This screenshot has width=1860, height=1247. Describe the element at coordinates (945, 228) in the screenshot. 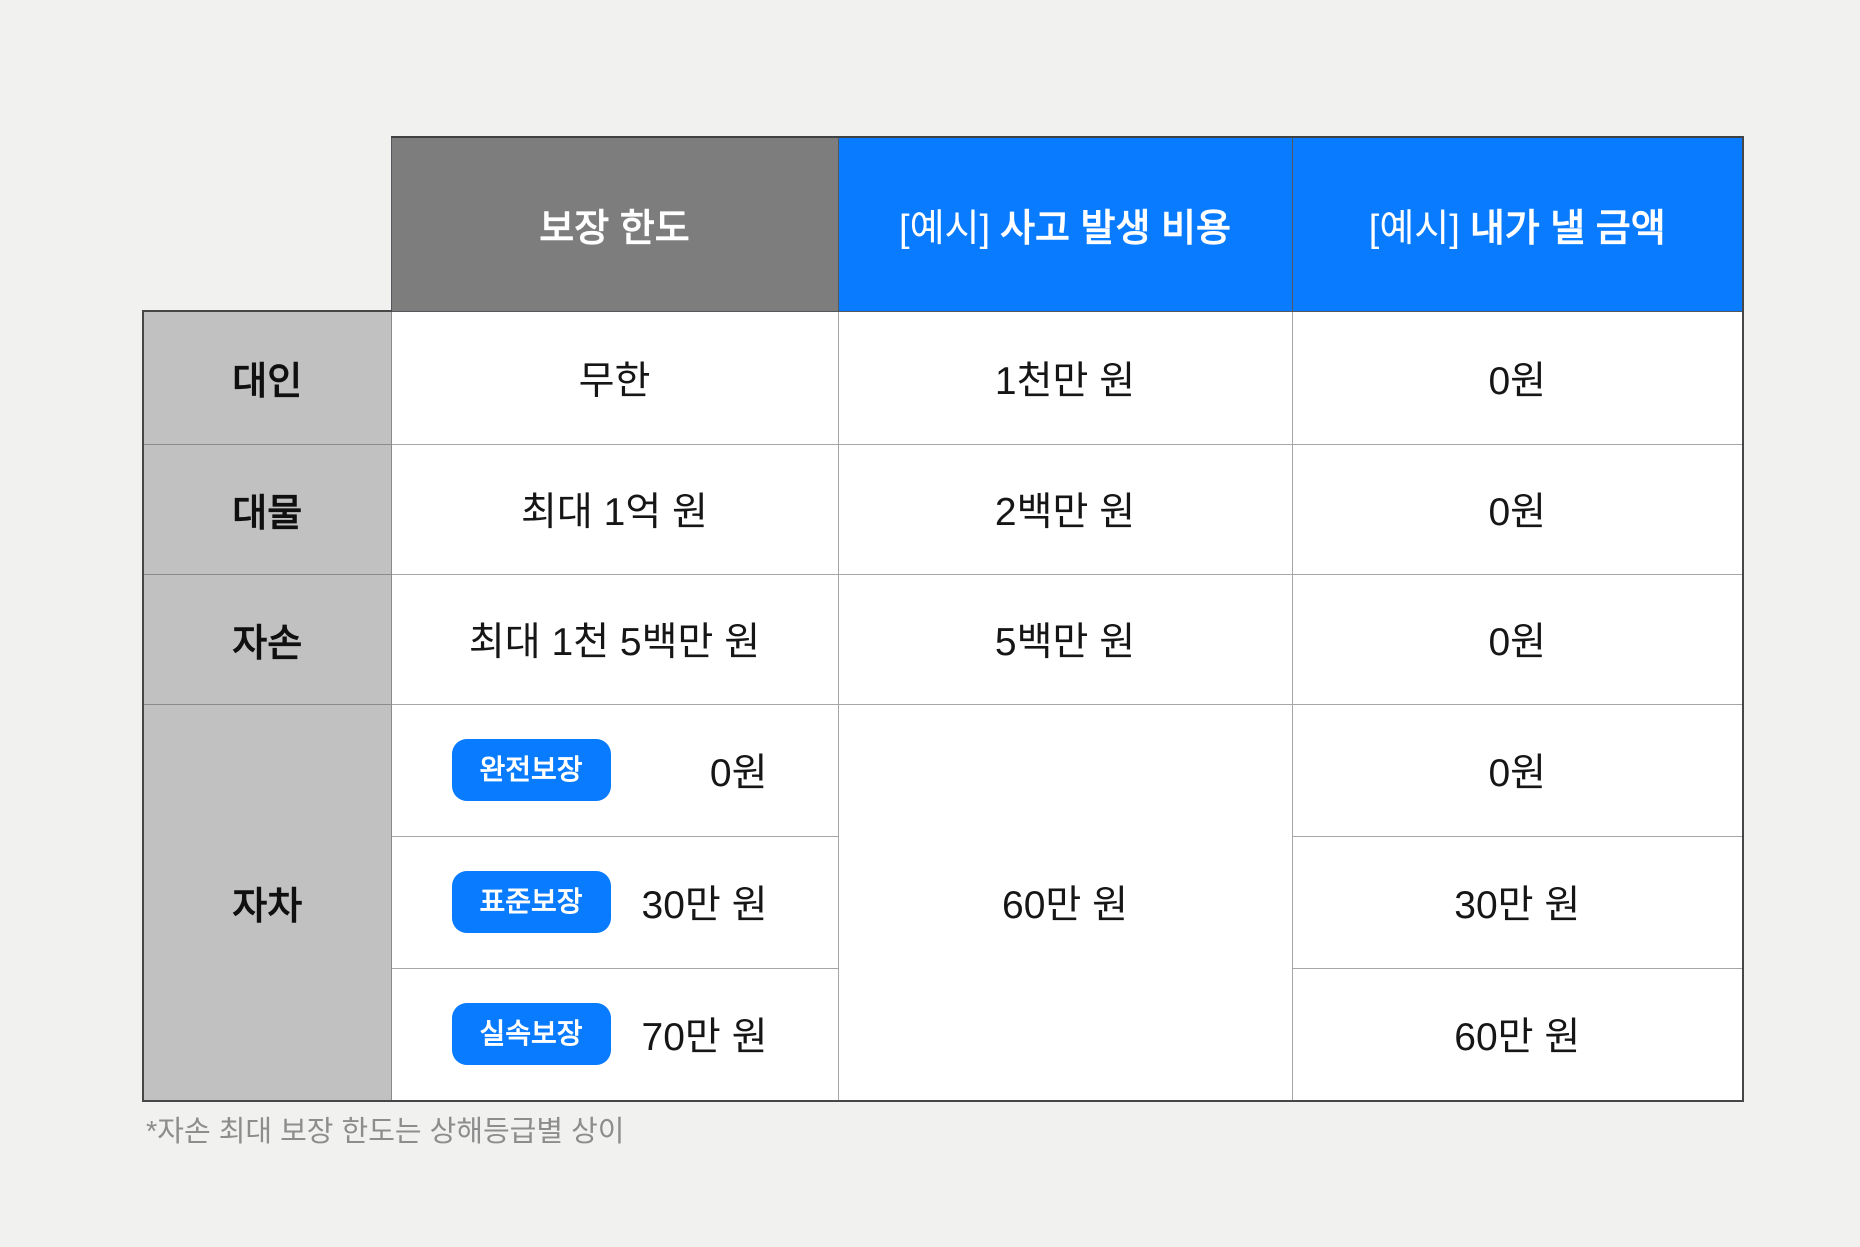

I see `header-accident-cost-prefix: [예시]` at that location.